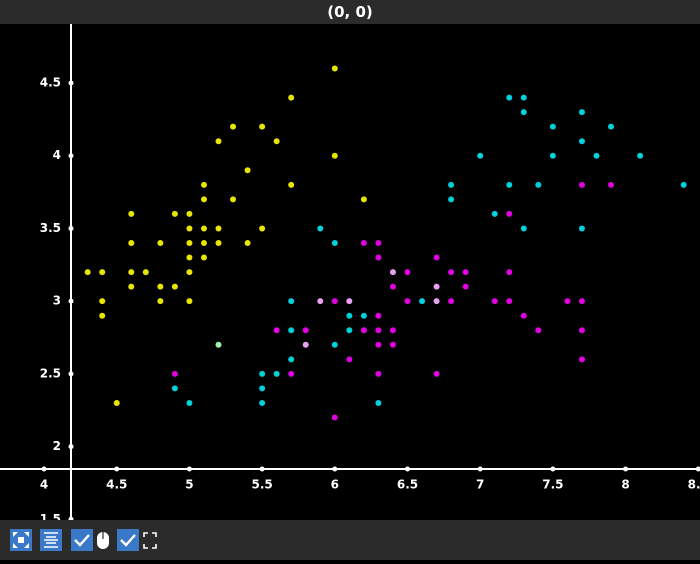 This screenshot has height=564, width=700. Describe the element at coordinates (50, 373) in the screenshot. I see `y-tick-label: 2.5` at that location.